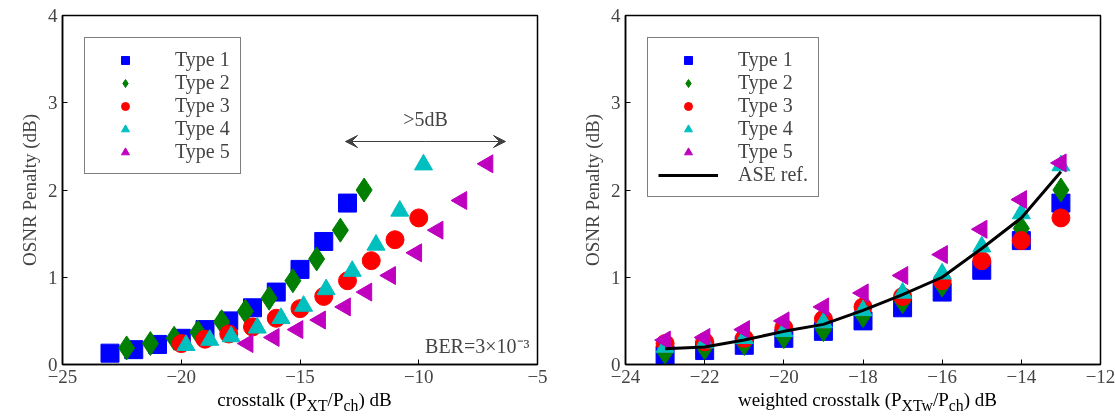  What do you see at coordinates (300, 376) in the screenshot?
I see `x-tick-label: −15` at bounding box center [300, 376].